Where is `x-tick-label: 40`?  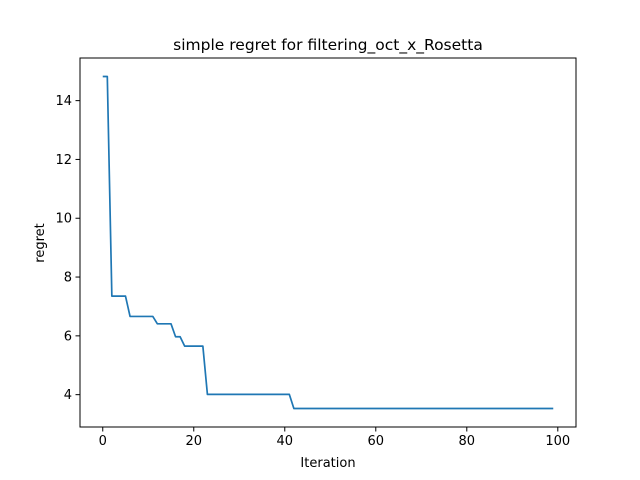
x-tick-label: 40 is located at coordinates (284, 441).